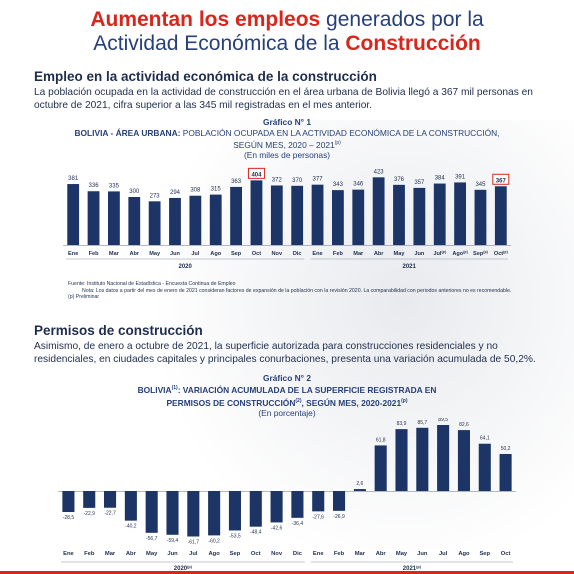 The width and height of the screenshot is (574, 574). What do you see at coordinates (154, 390) in the screenshot?
I see `chart2-title-a: BOLIVIA` at bounding box center [154, 390].